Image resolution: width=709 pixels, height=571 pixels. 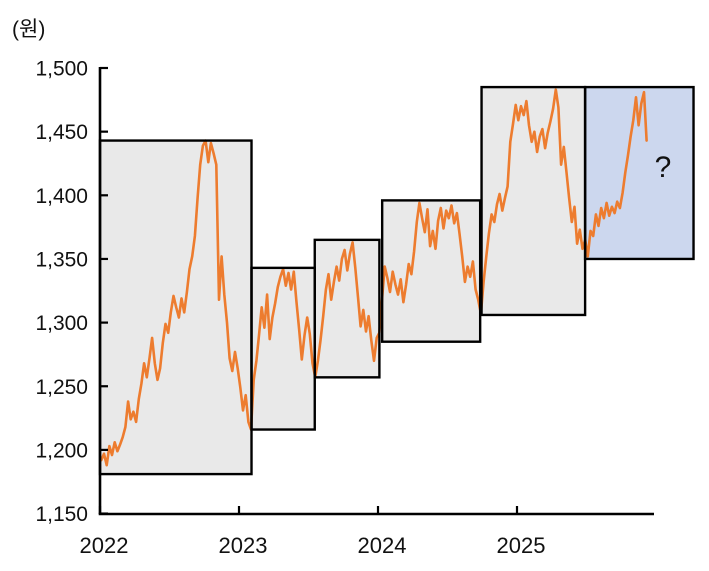 What do you see at coordinates (71, 292) in the screenshot?
I see `y-axis: 1,150 1,200 1,250 1,300 1,350 1,400 1,450 1,500` at bounding box center [71, 292].